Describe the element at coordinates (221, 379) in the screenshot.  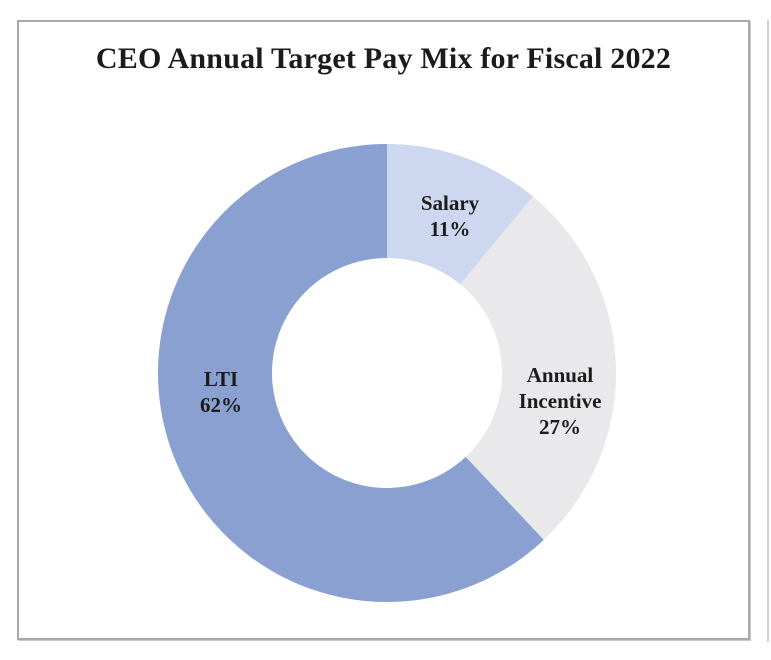
I see `lti-label-text: LTI` at that location.